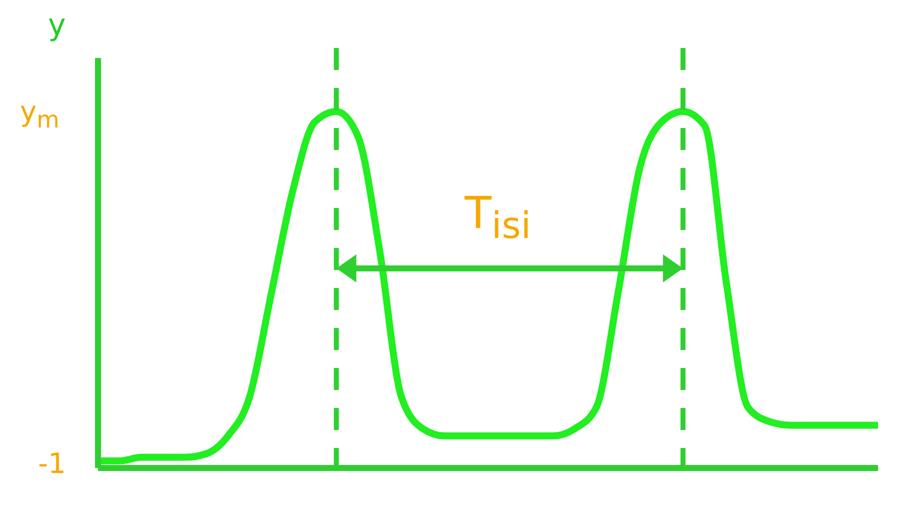 The image size is (917, 513). Describe the element at coordinates (40, 114) in the screenshot. I see `text: y$_{m}$` at that location.